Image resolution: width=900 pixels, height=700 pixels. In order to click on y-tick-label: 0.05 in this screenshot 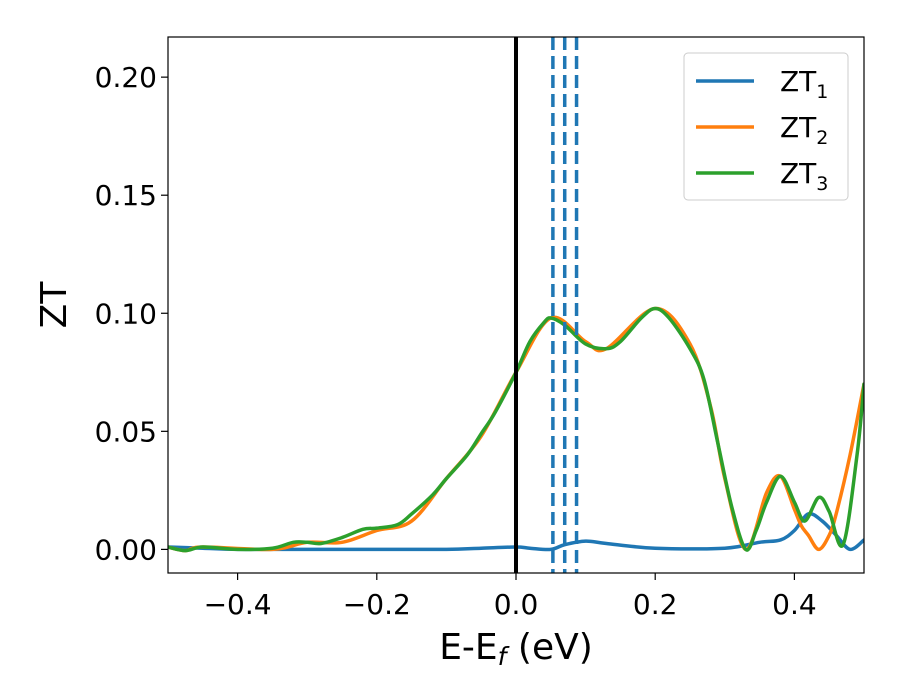, I will do `click(126, 431)`.